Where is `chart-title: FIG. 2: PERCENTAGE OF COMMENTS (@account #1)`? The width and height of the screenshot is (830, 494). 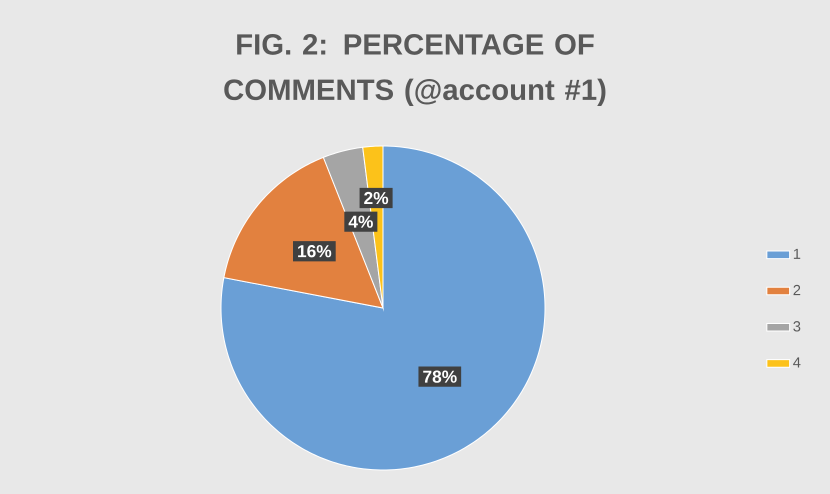 chart-title: FIG. 2: PERCENTAGE OF COMMENTS (@account #1) is located at coordinates (415, 70).